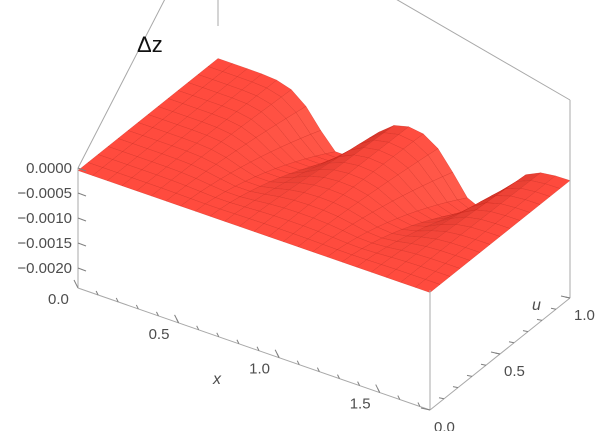  What do you see at coordinates (76, 284) in the screenshot?
I see `x-tick-mark` at bounding box center [76, 284].